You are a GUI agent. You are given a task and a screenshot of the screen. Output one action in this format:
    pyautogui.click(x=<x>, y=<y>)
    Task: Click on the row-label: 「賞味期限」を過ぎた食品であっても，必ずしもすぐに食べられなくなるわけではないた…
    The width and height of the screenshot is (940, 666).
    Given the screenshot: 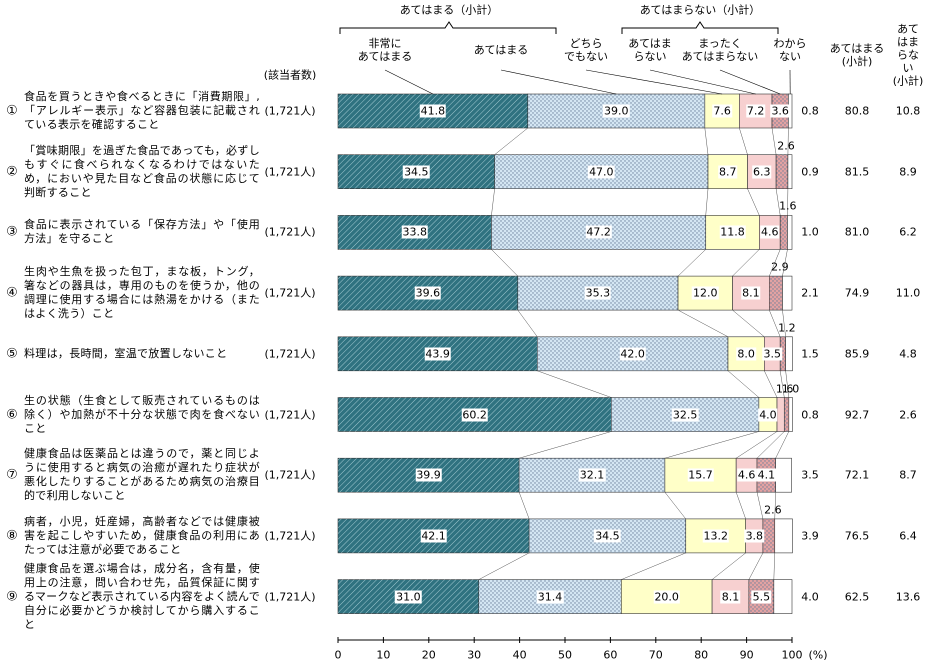 What is the action you would take?
    pyautogui.click(x=142, y=171)
    